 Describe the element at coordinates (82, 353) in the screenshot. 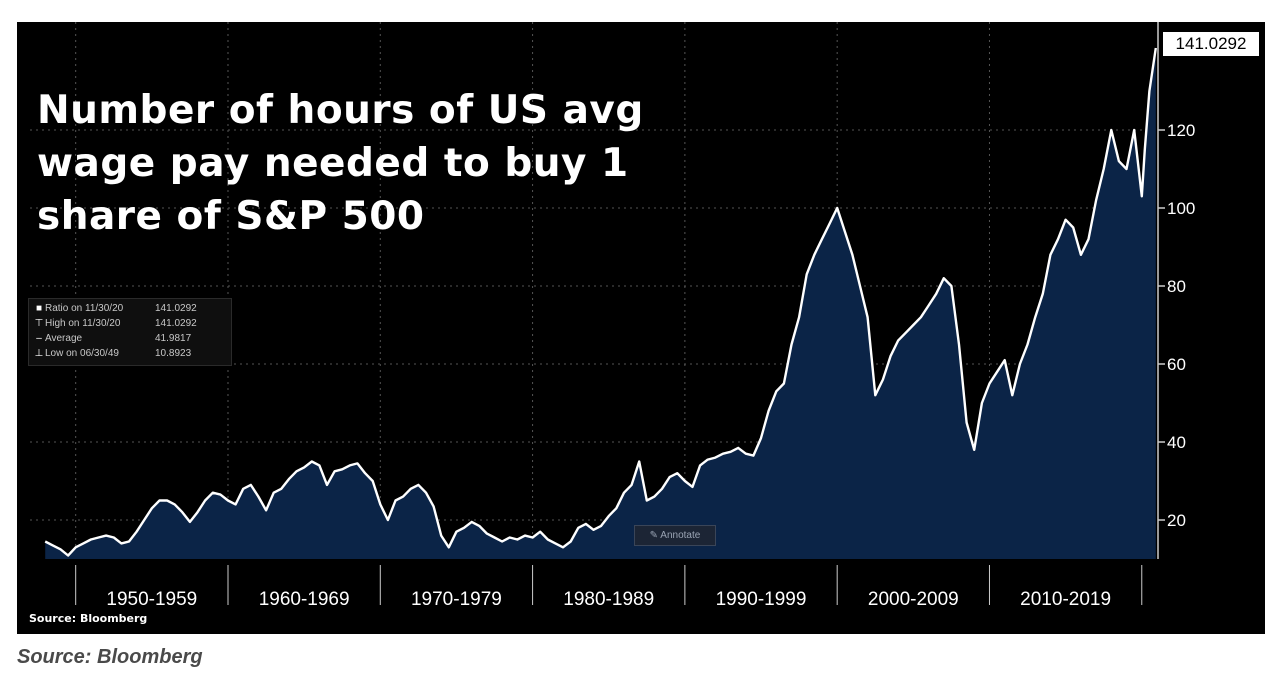

I see `legend-label: Low on 06/30/49` at that location.